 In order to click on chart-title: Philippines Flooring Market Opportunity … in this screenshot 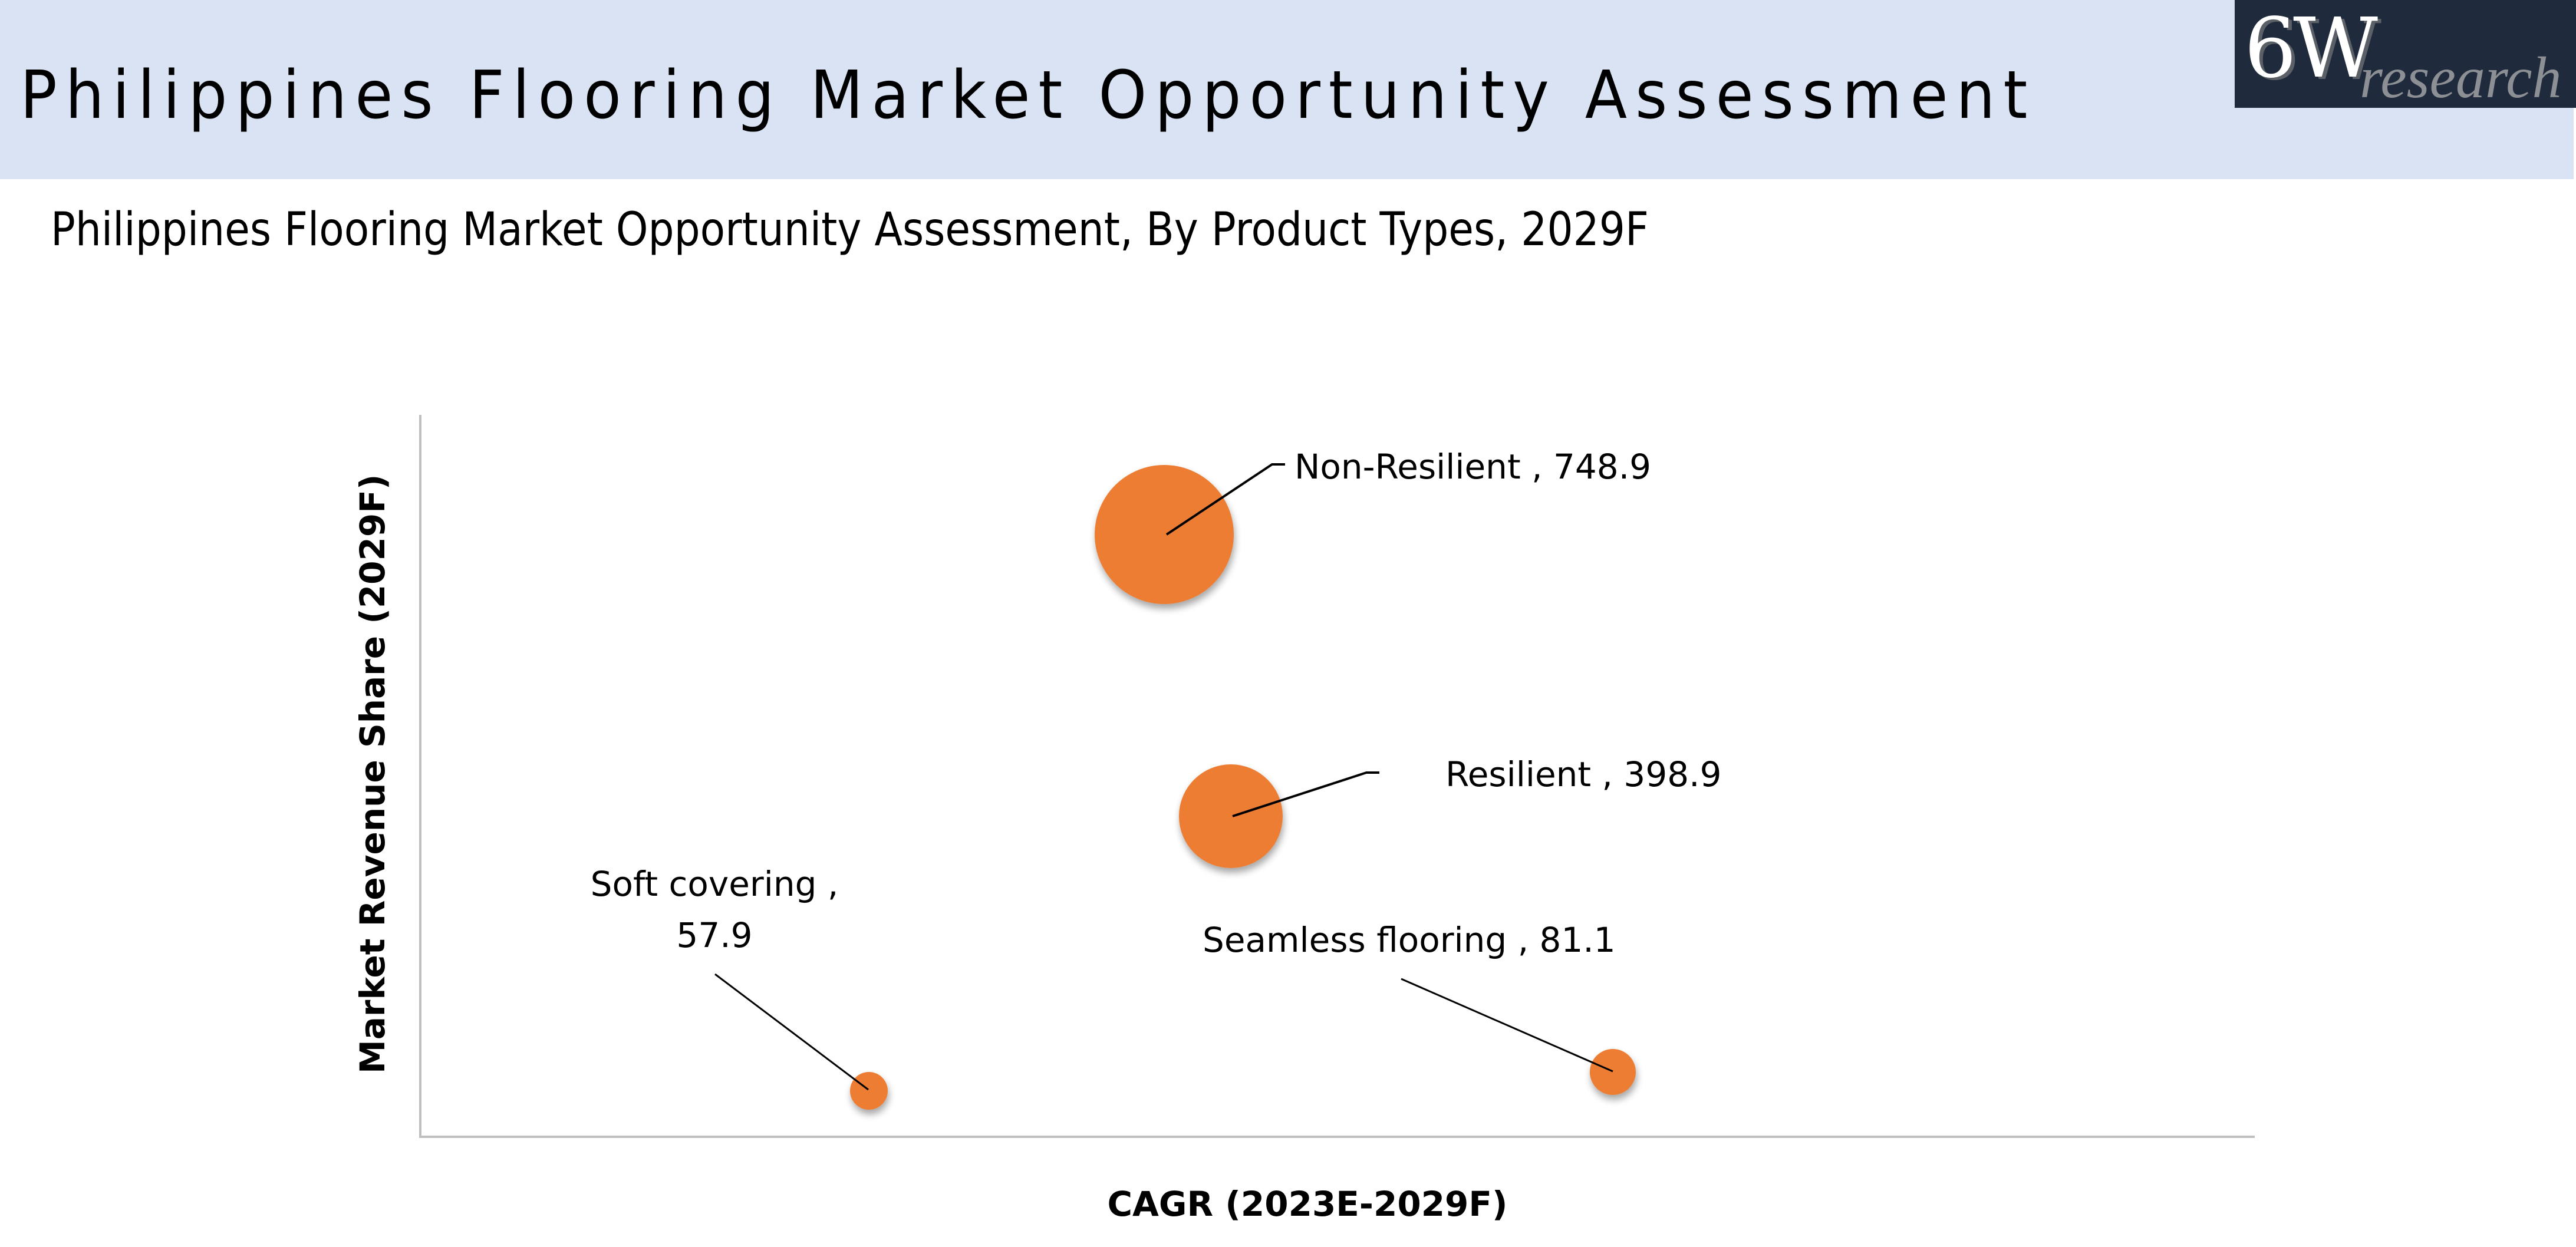, I will do `click(850, 229)`.